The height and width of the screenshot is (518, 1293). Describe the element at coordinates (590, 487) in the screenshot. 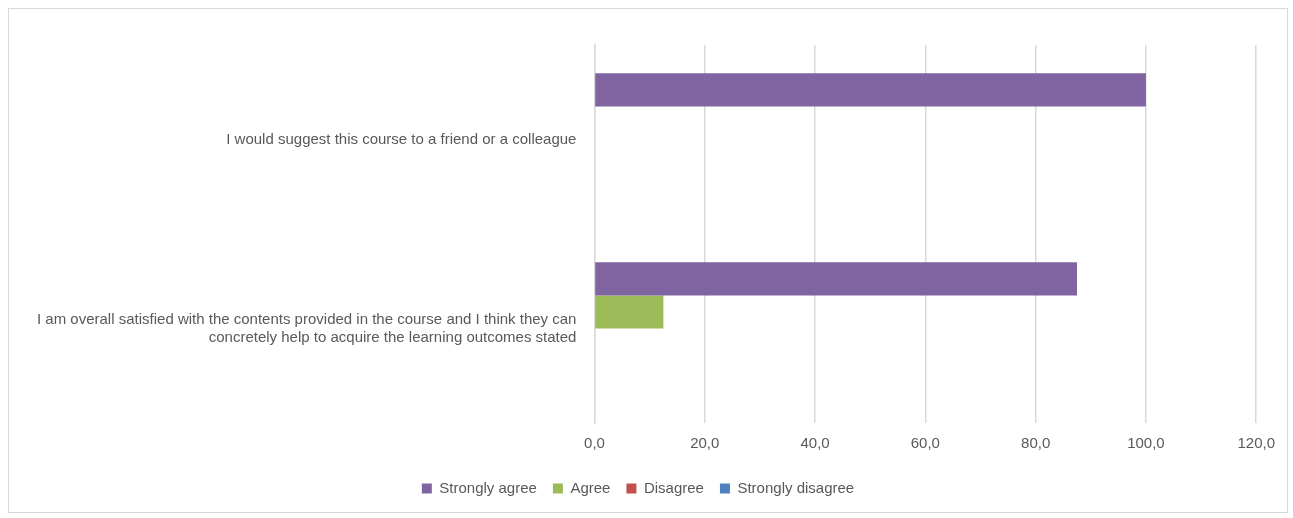

I see `legend-label: Agree` at that location.